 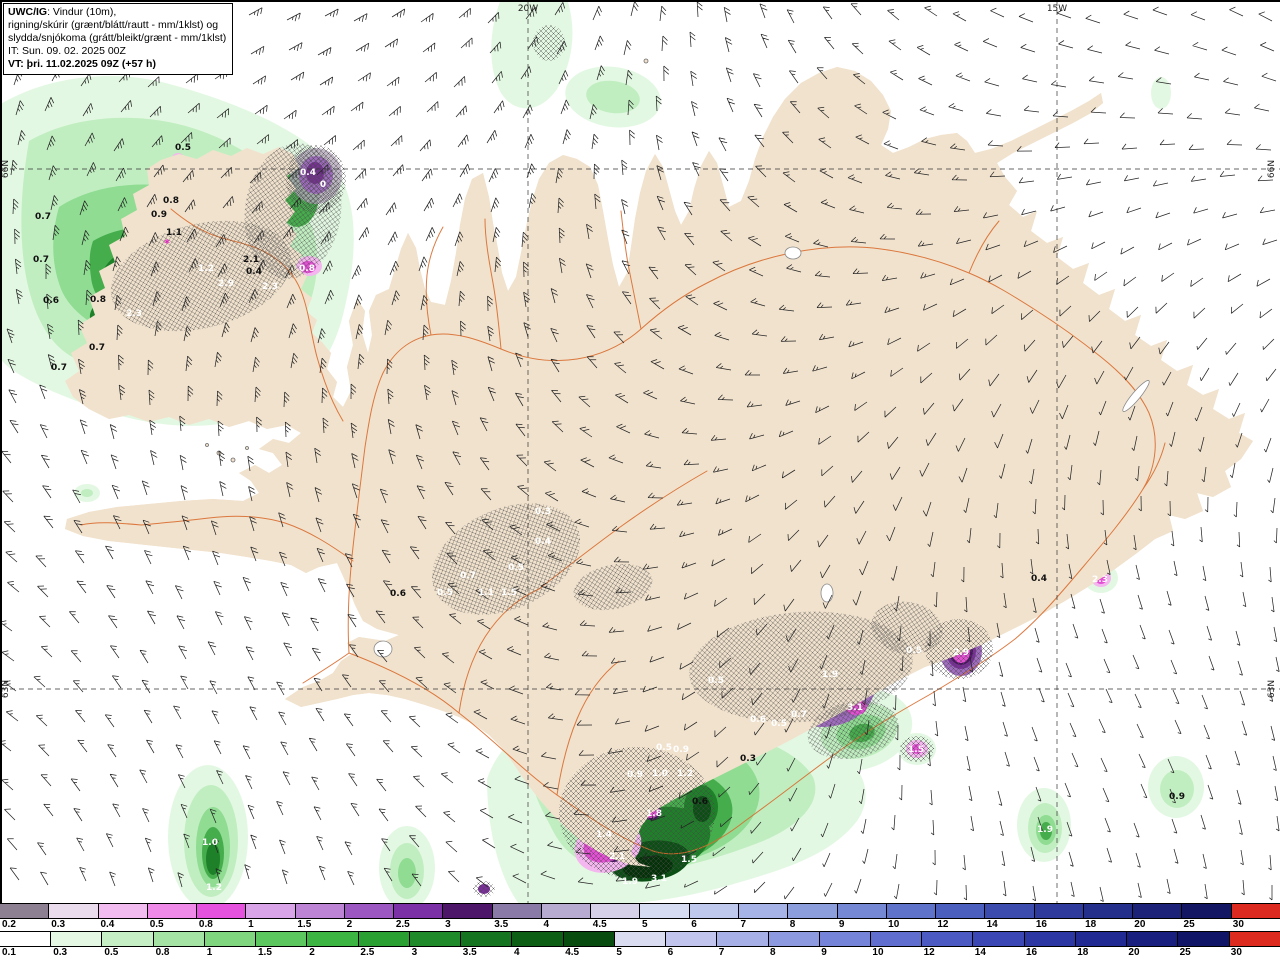 What do you see at coordinates (6, 689) in the screenshot?
I see `latitude-label: 63N` at bounding box center [6, 689].